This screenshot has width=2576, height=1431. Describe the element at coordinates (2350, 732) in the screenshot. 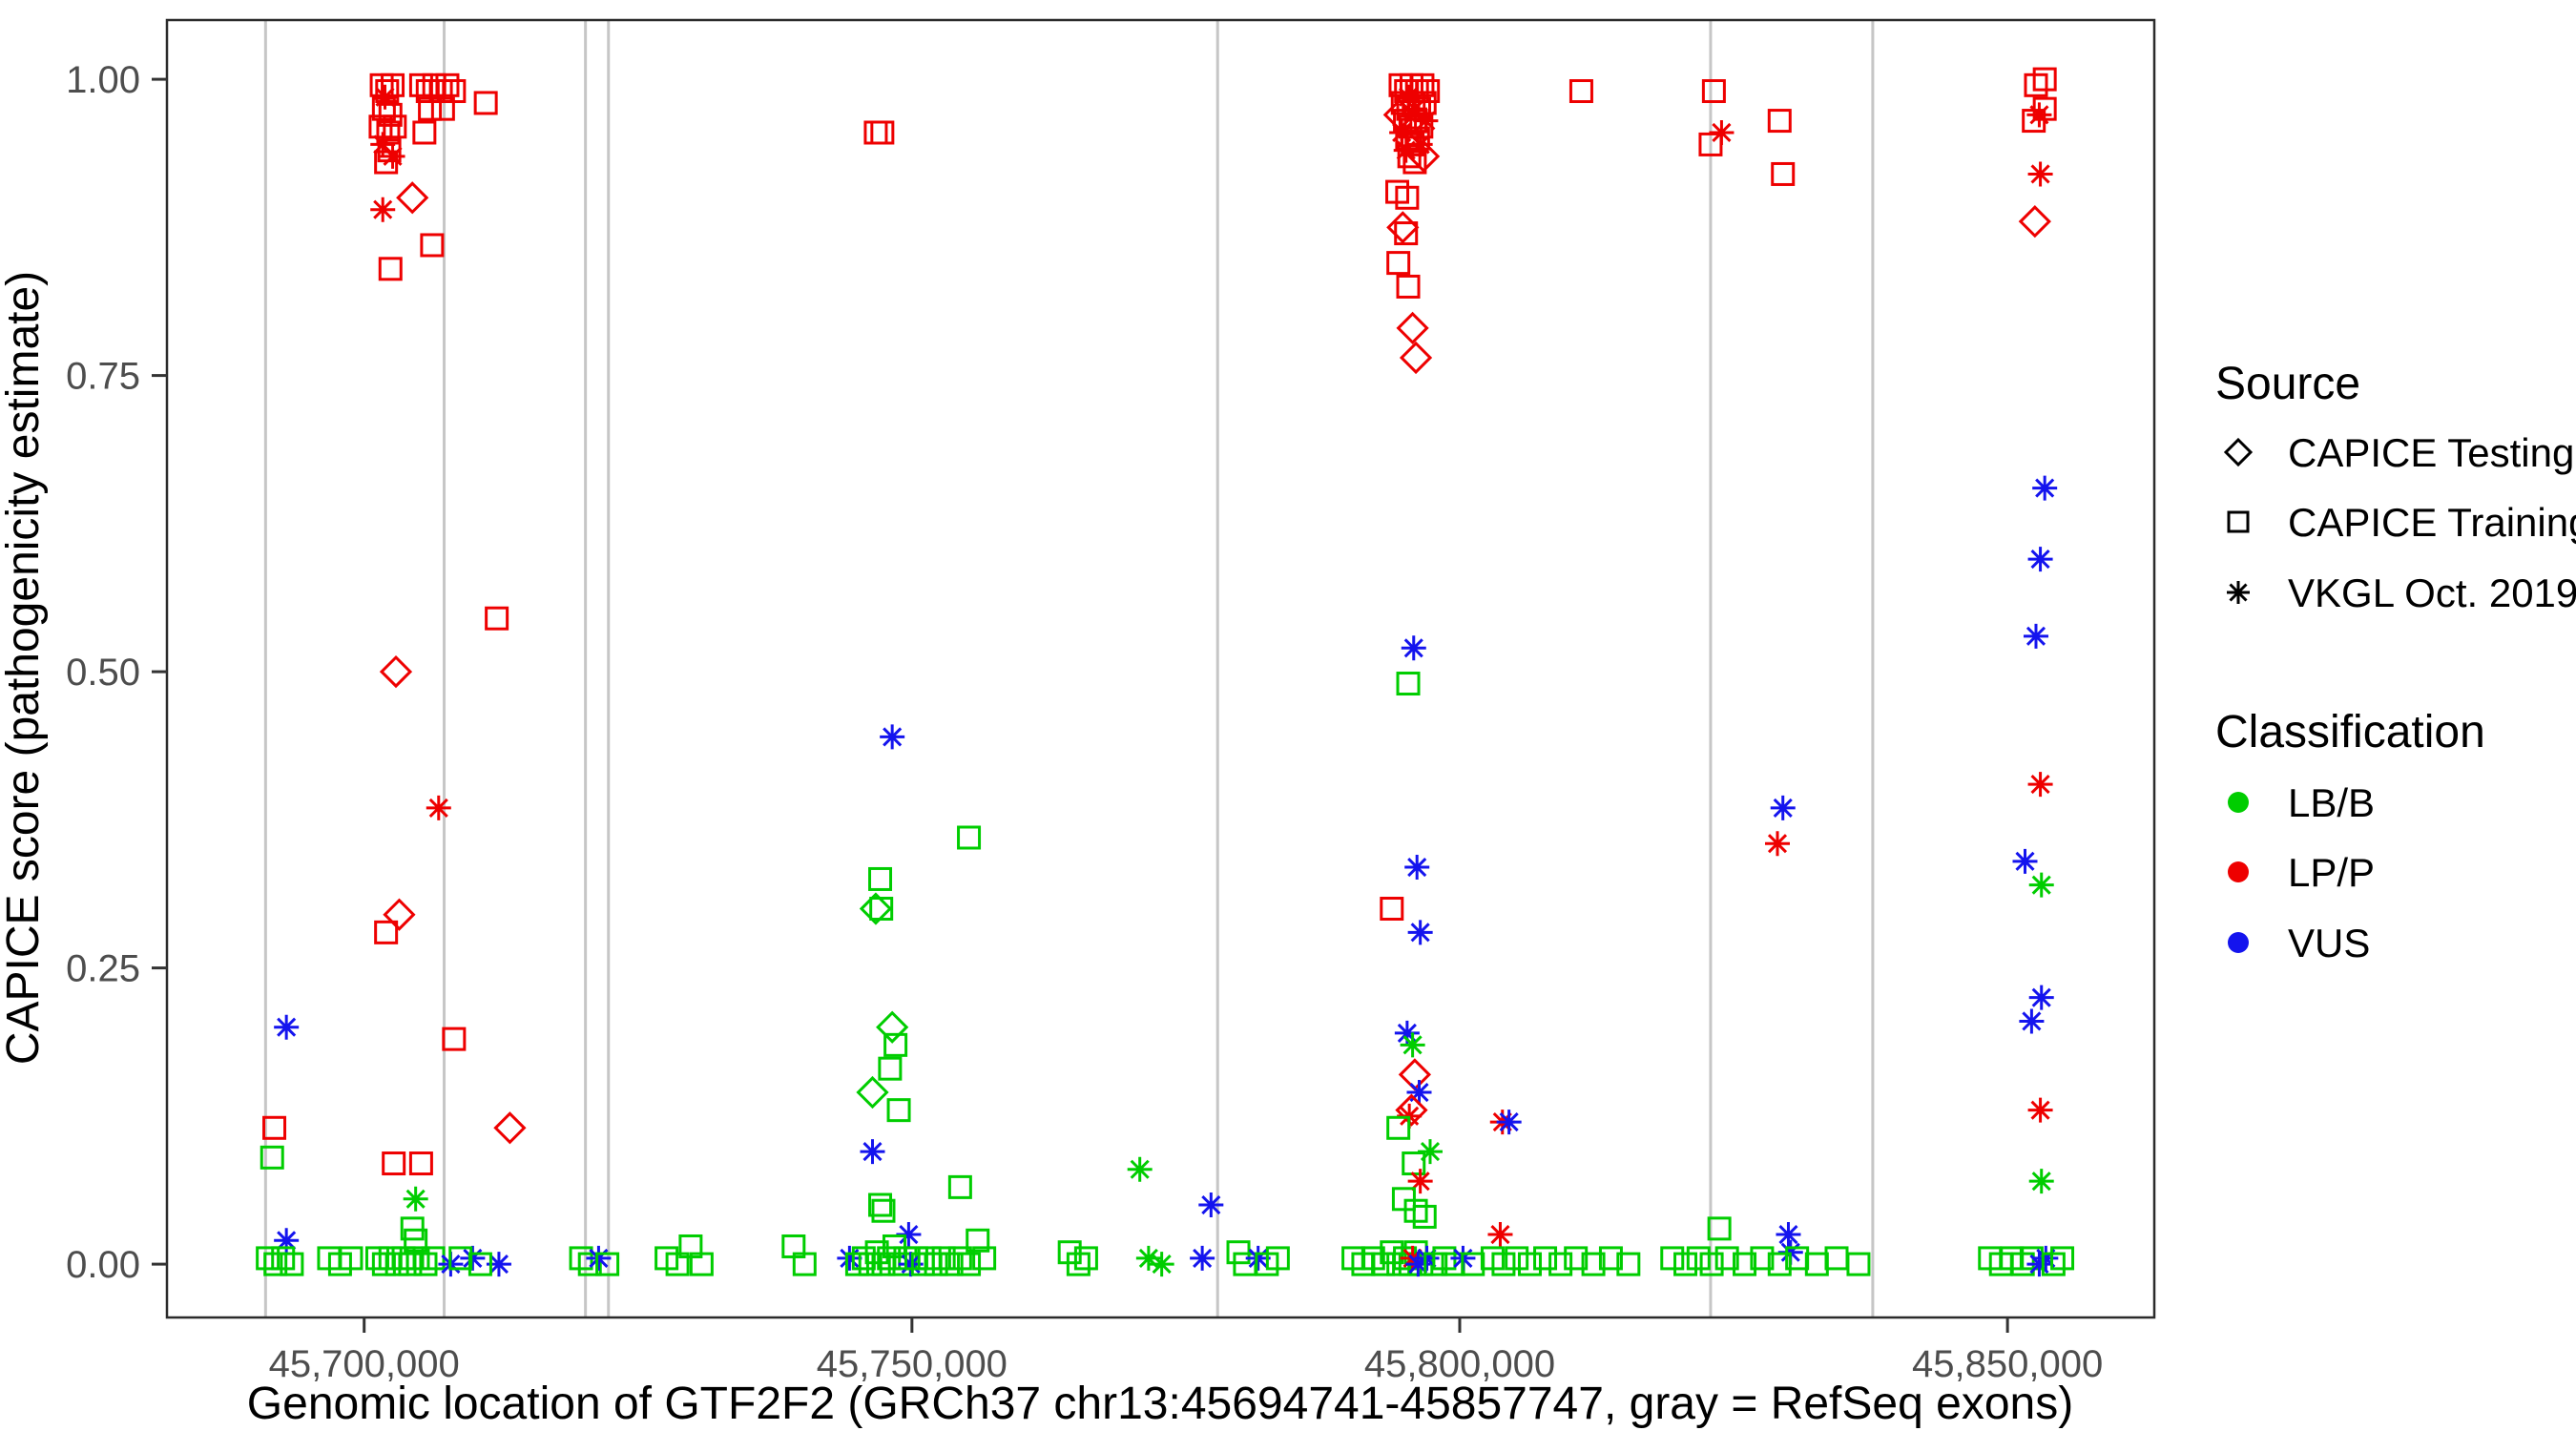

I see `legend-classification-title: Classification` at that location.